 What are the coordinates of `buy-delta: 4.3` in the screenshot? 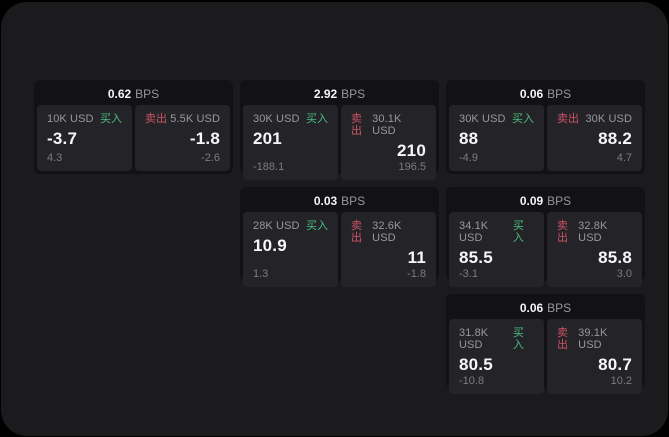 It's located at (55, 158).